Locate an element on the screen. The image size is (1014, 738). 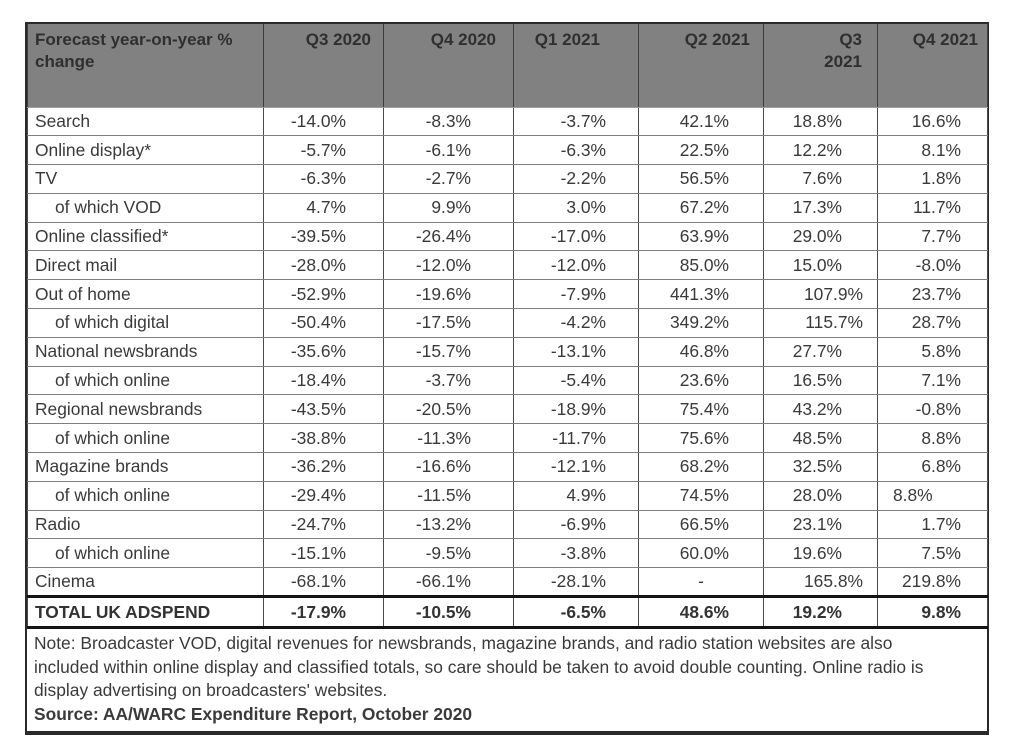
value-cell: 7.7% is located at coordinates (932, 236).